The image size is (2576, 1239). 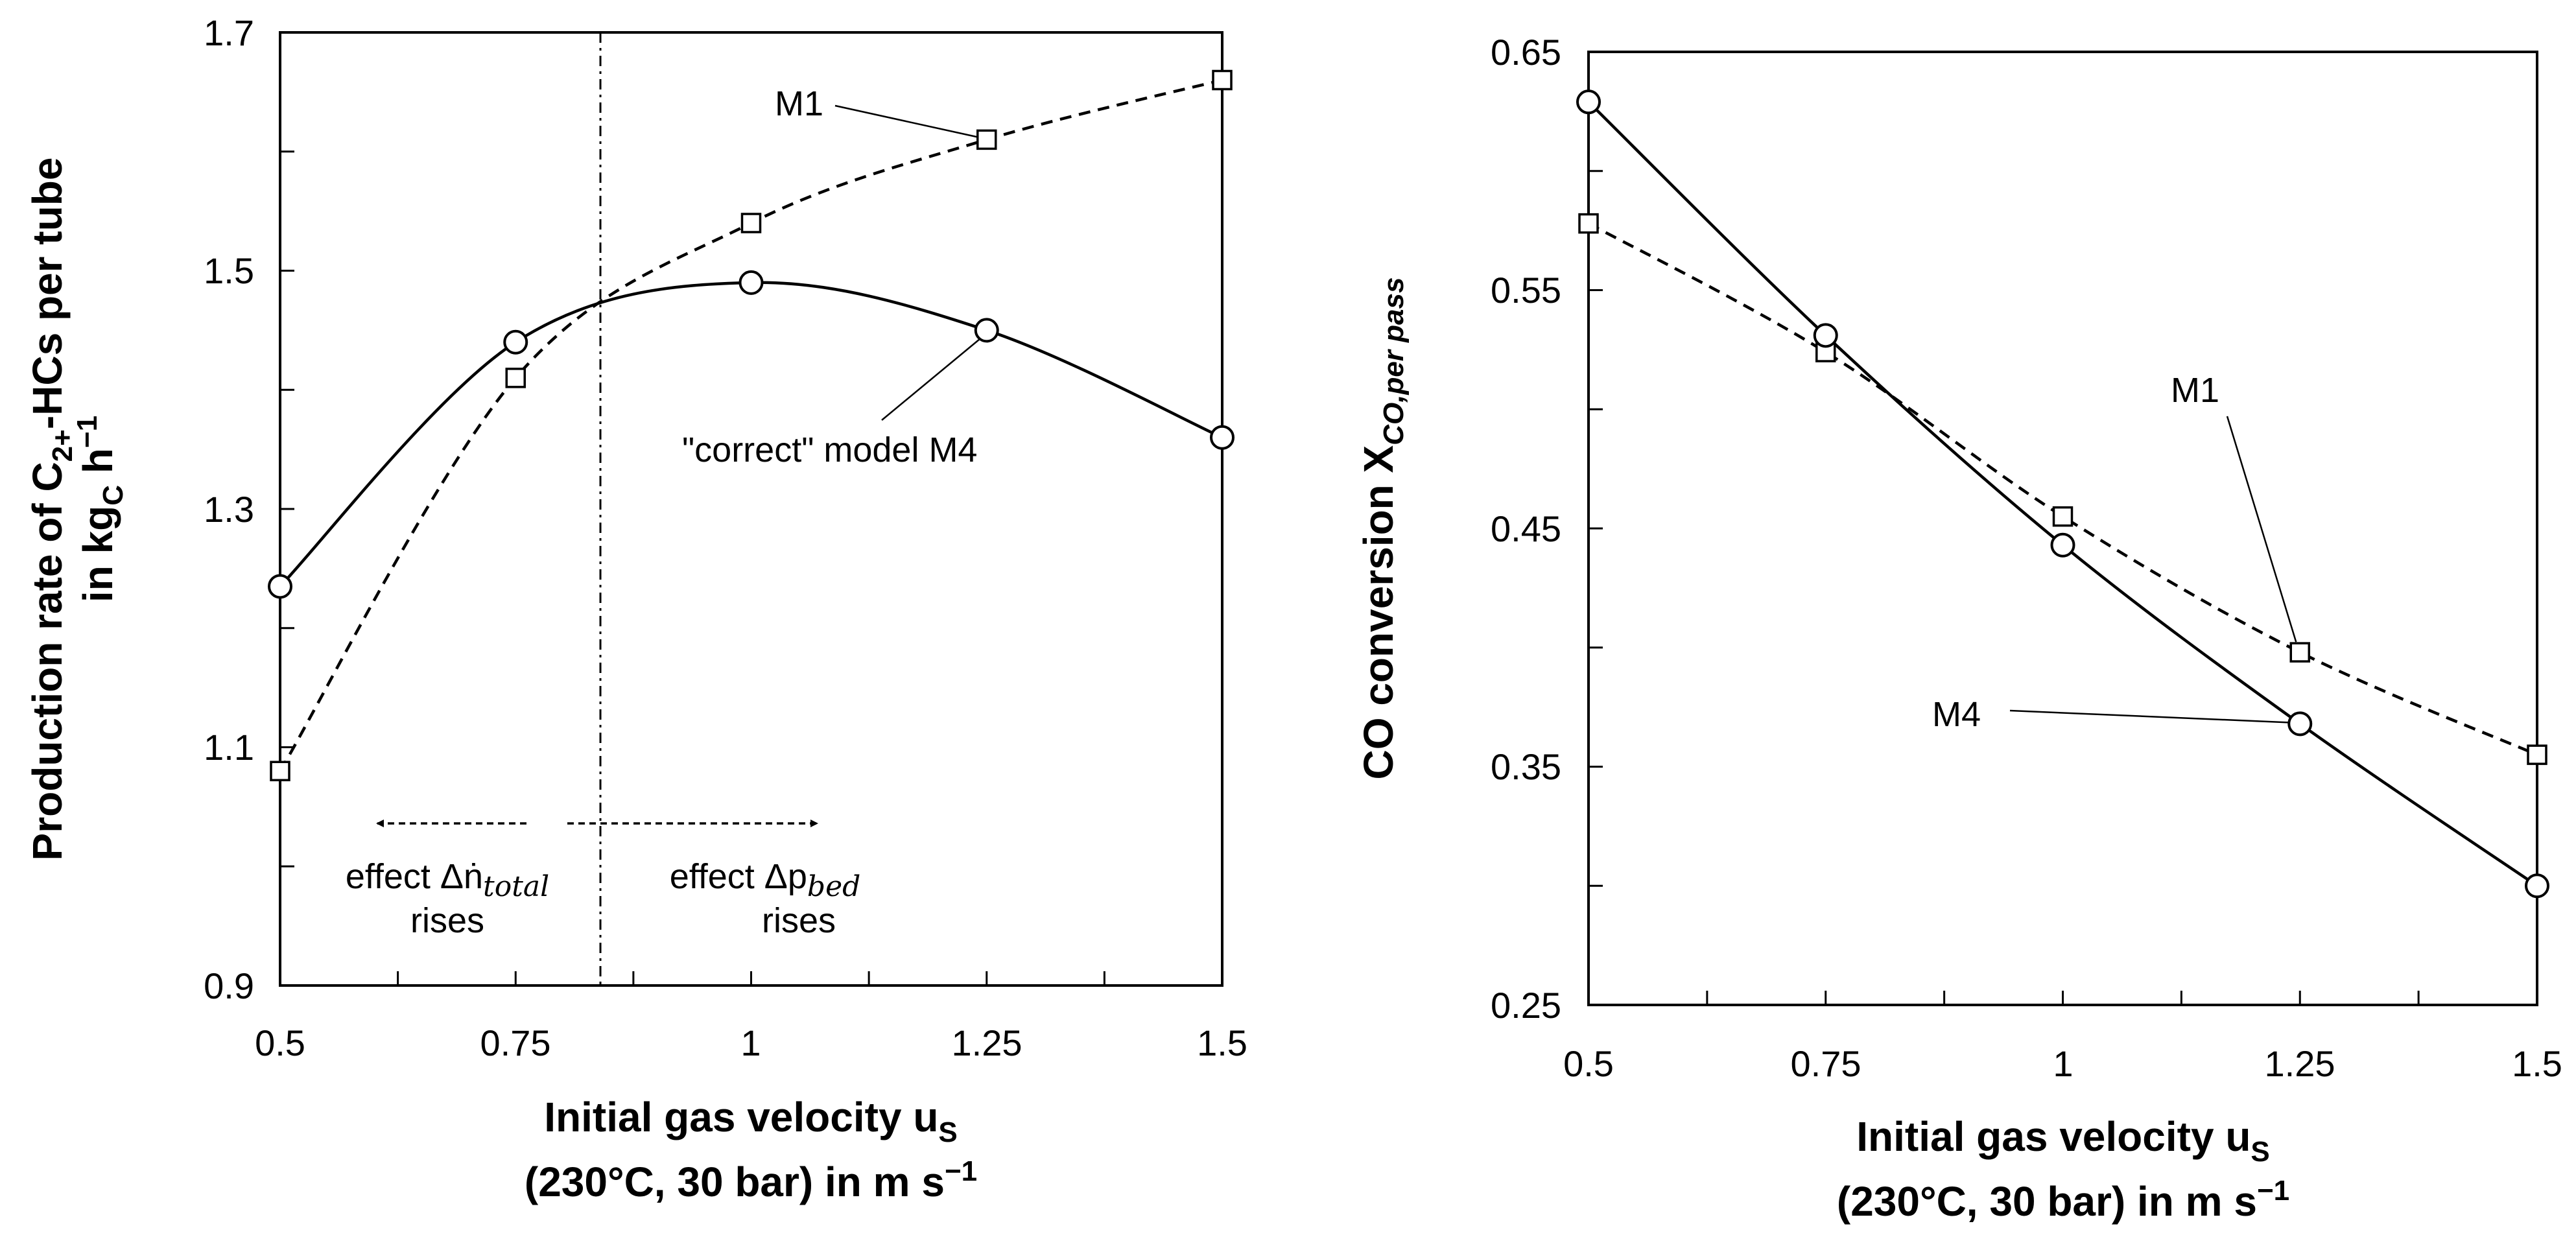 What do you see at coordinates (229, 32) in the screenshot?
I see `left-y-tick-label: 1.7` at bounding box center [229, 32].